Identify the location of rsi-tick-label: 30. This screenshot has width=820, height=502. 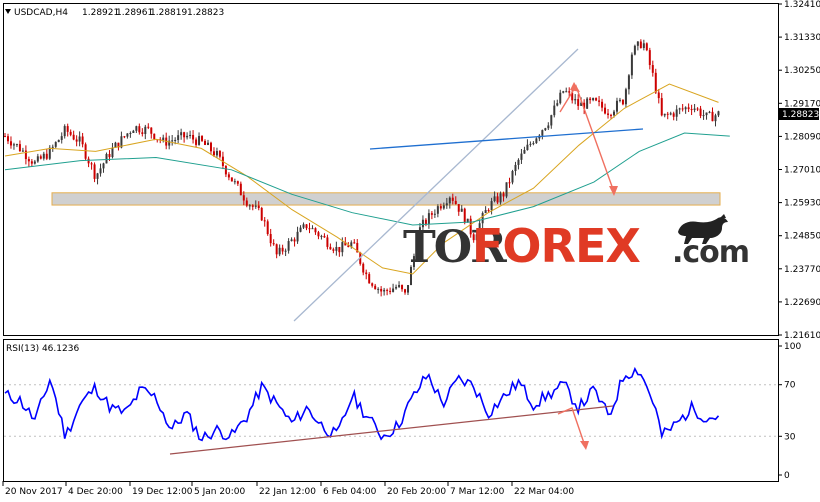
(790, 437).